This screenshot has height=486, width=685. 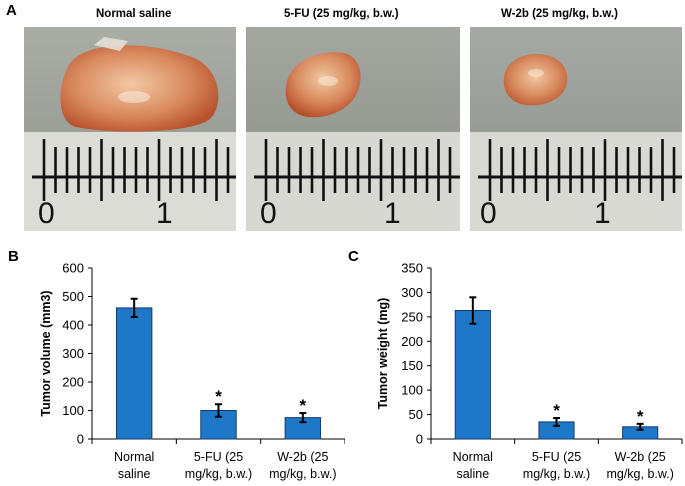 What do you see at coordinates (383, 354) in the screenshot?
I see `y-axis-label: Tumor weight (mg)` at bounding box center [383, 354].